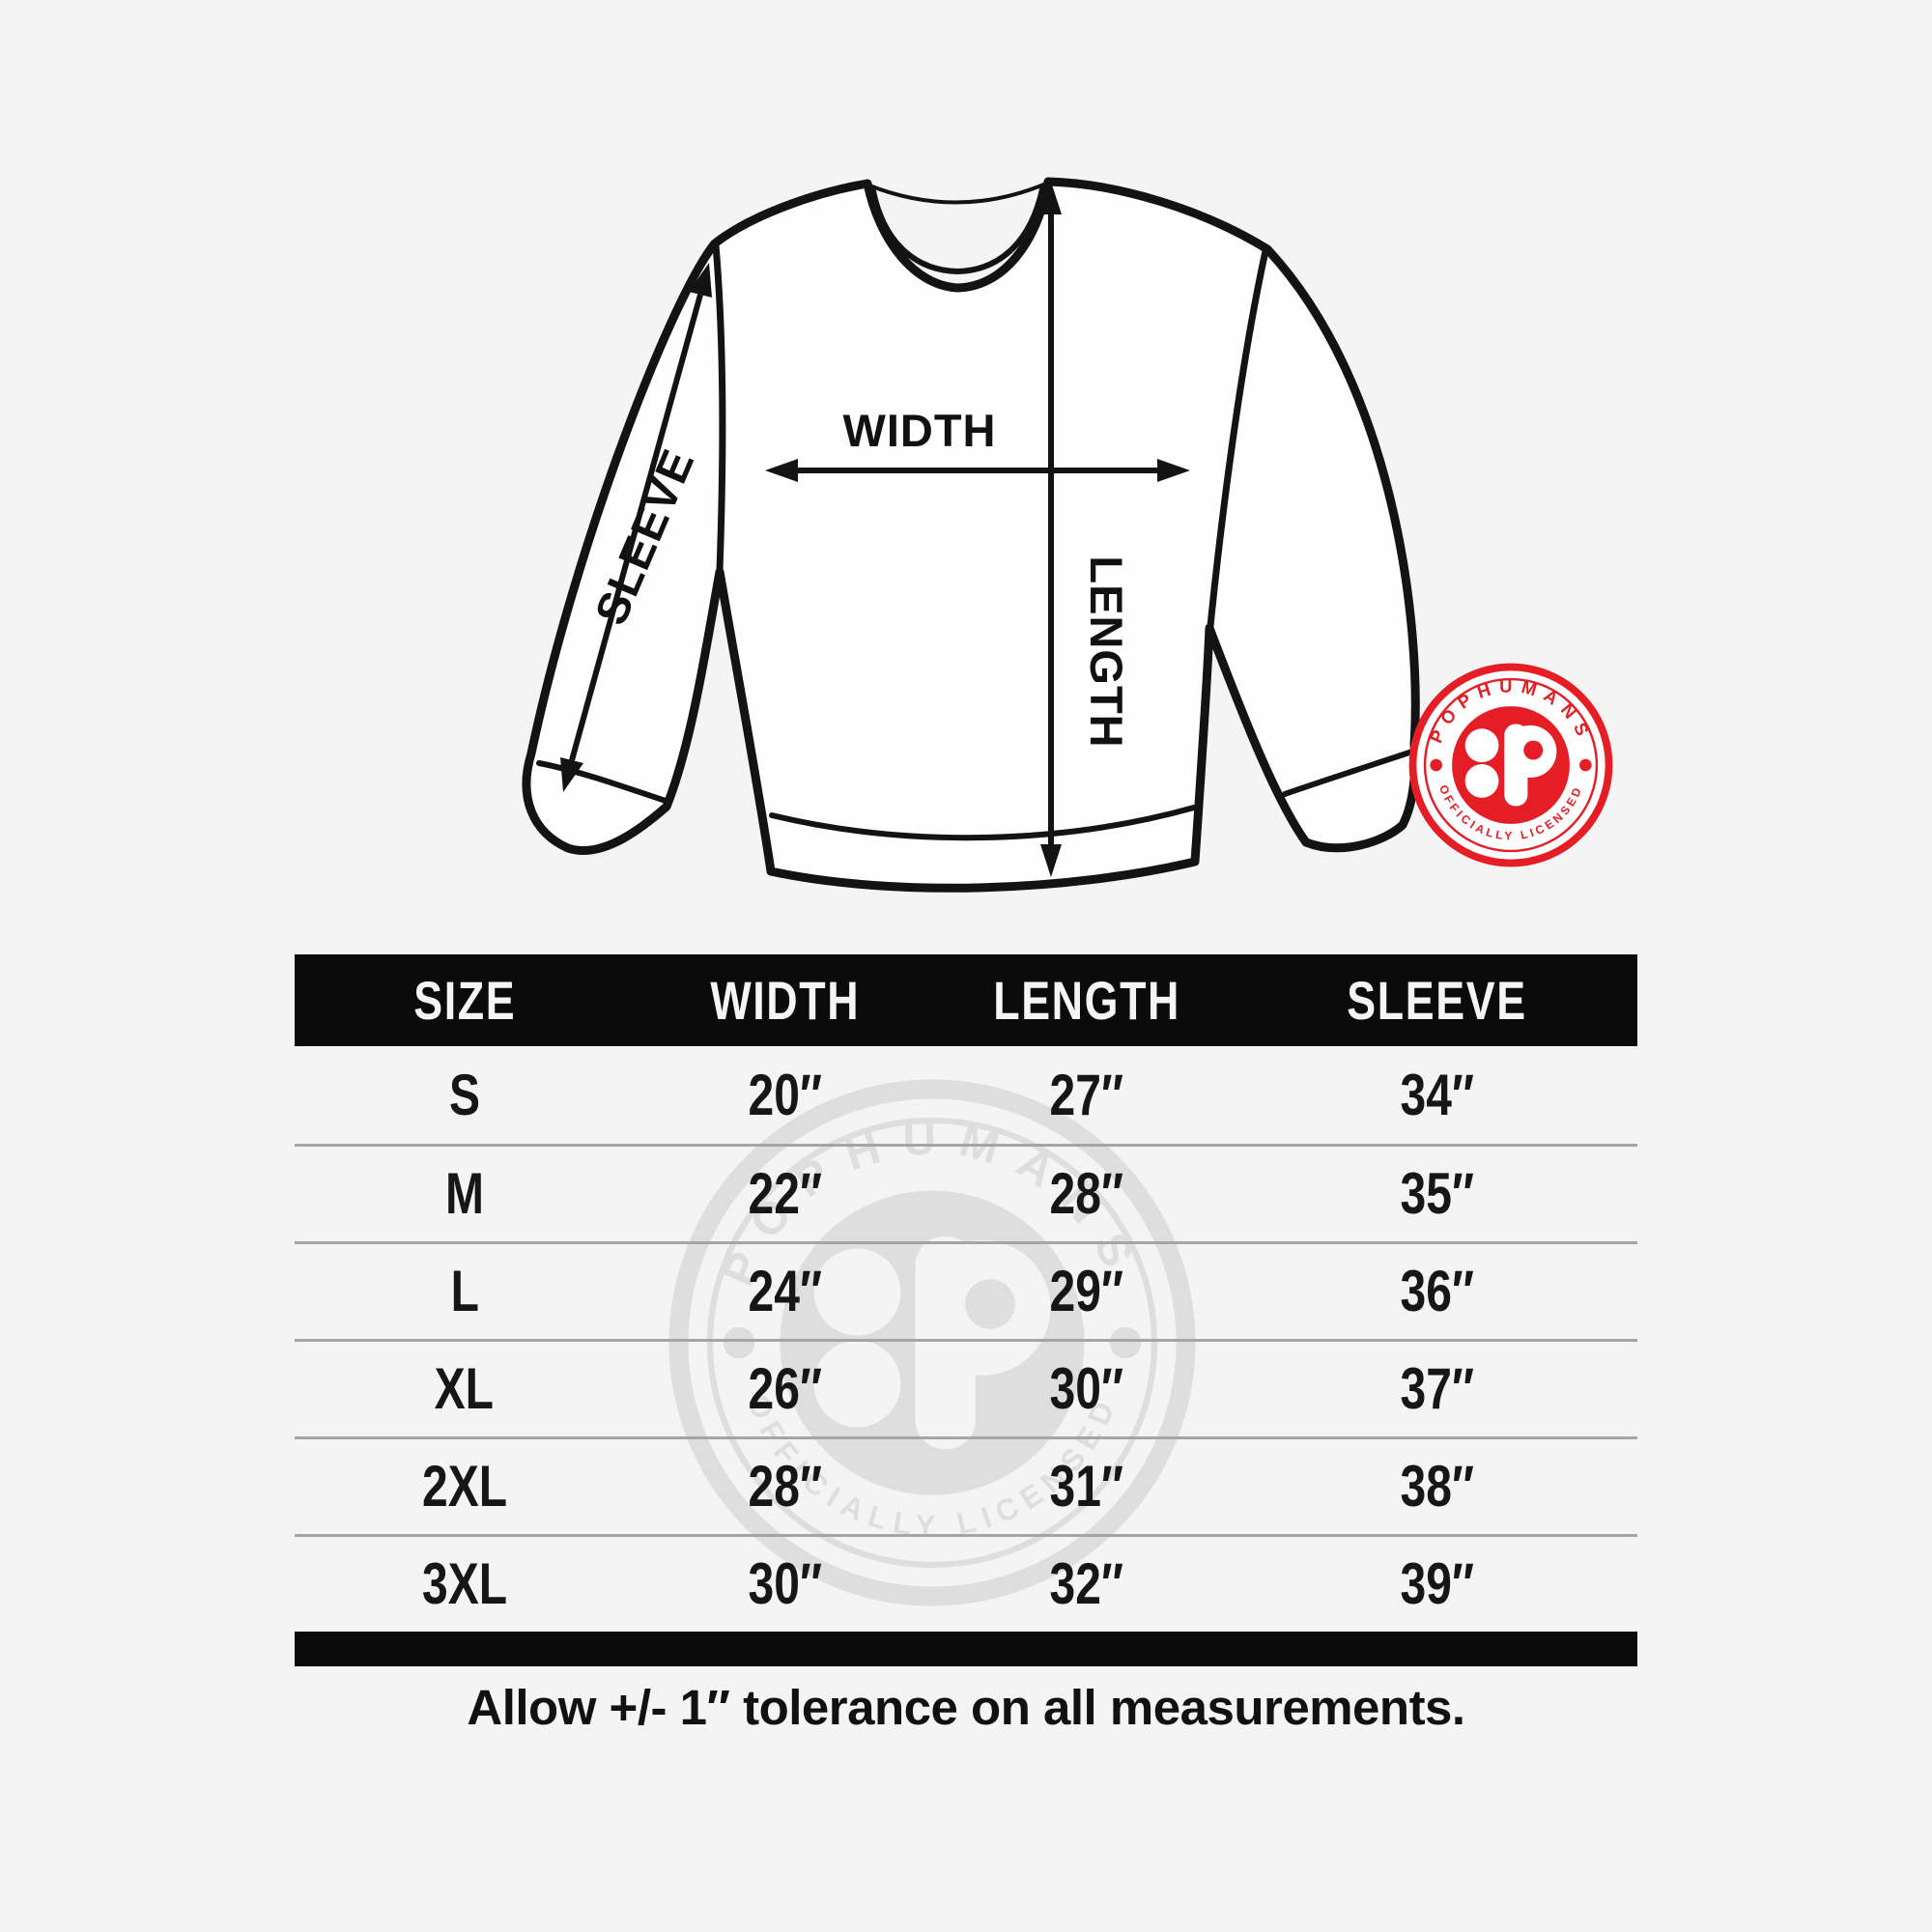 Image resolution: width=1932 pixels, height=1932 pixels. Describe the element at coordinates (1051, 529) in the screenshot. I see `length-arrow` at that location.